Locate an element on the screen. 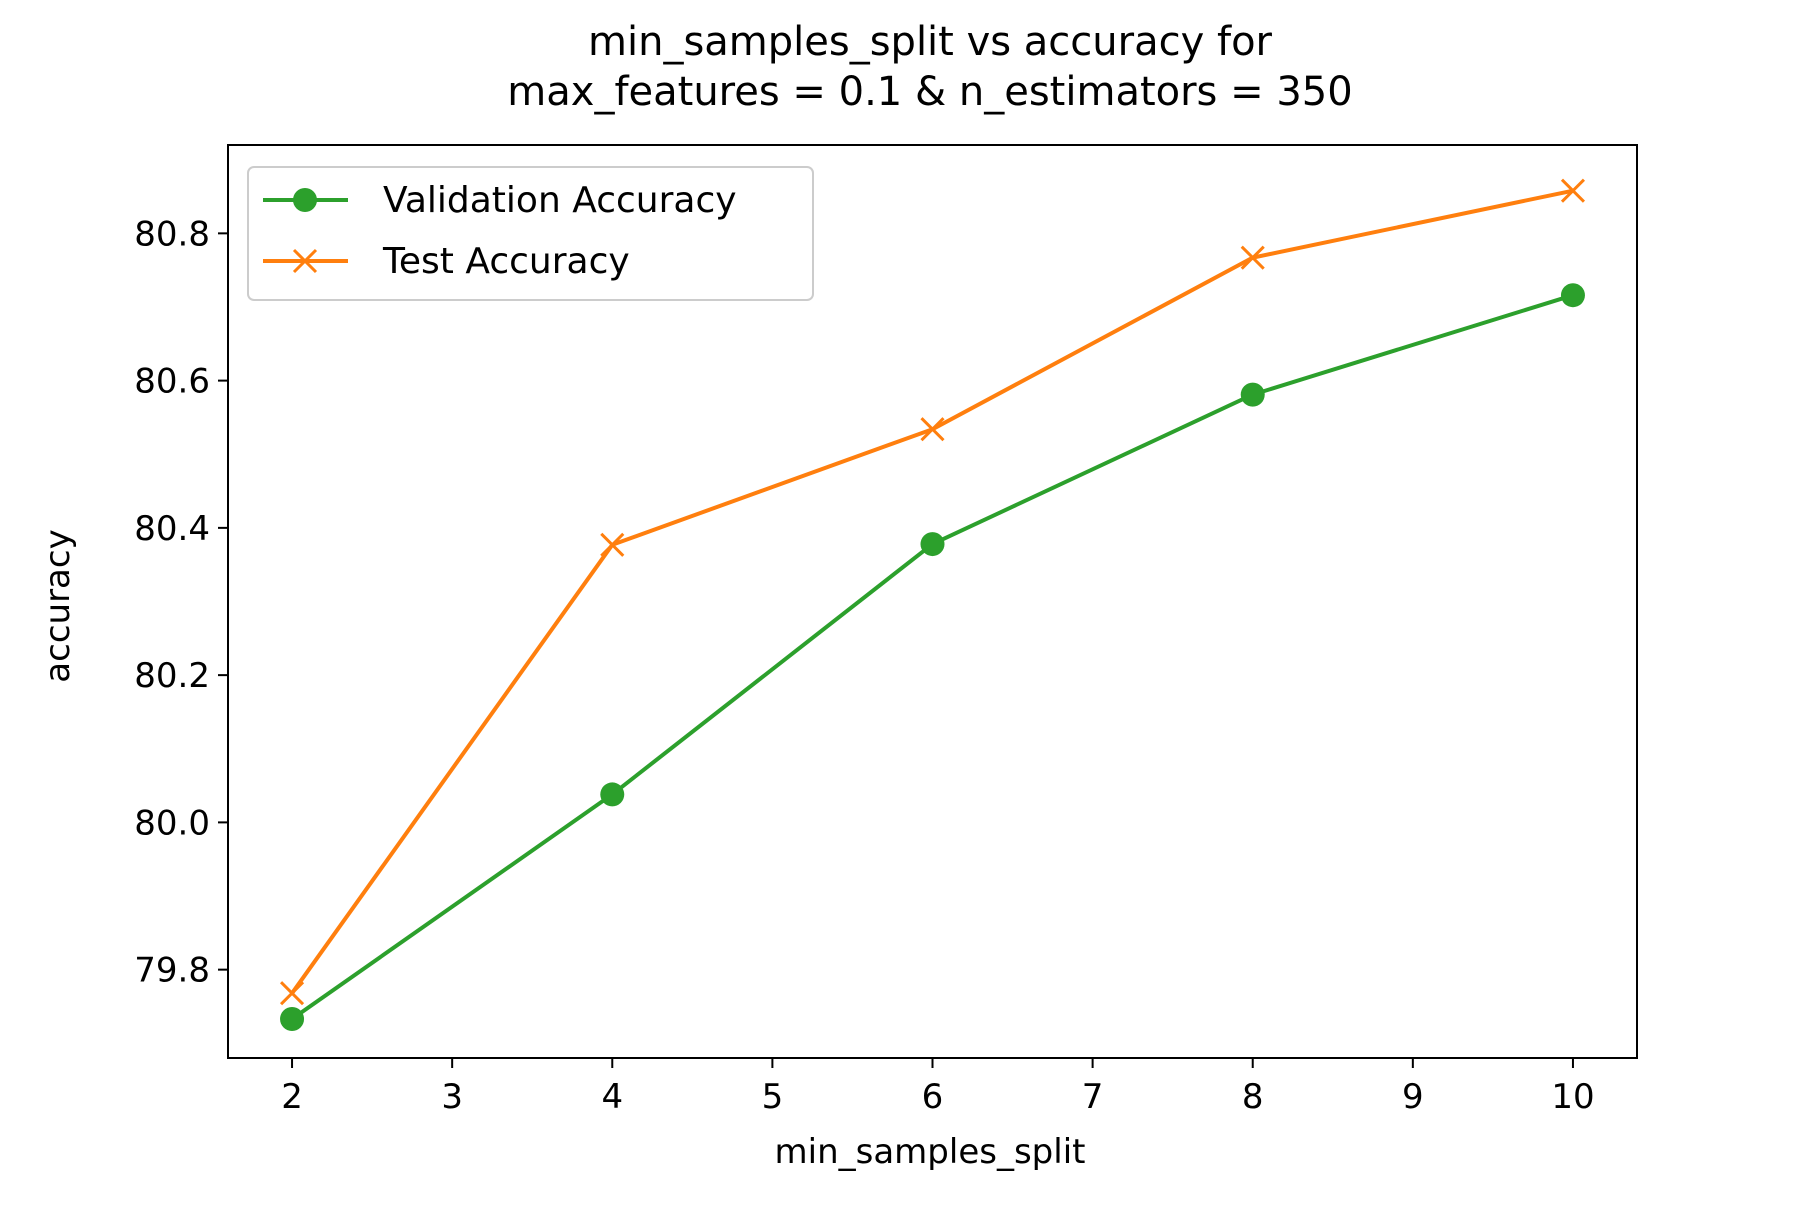 The height and width of the screenshot is (1205, 1800). legend-marker-validation is located at coordinates (305, 200).